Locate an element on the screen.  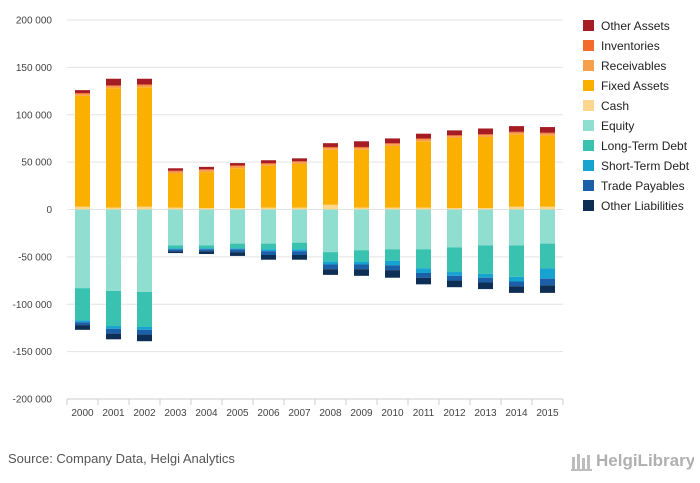
legend-item: Cash is located at coordinates (606, 106).